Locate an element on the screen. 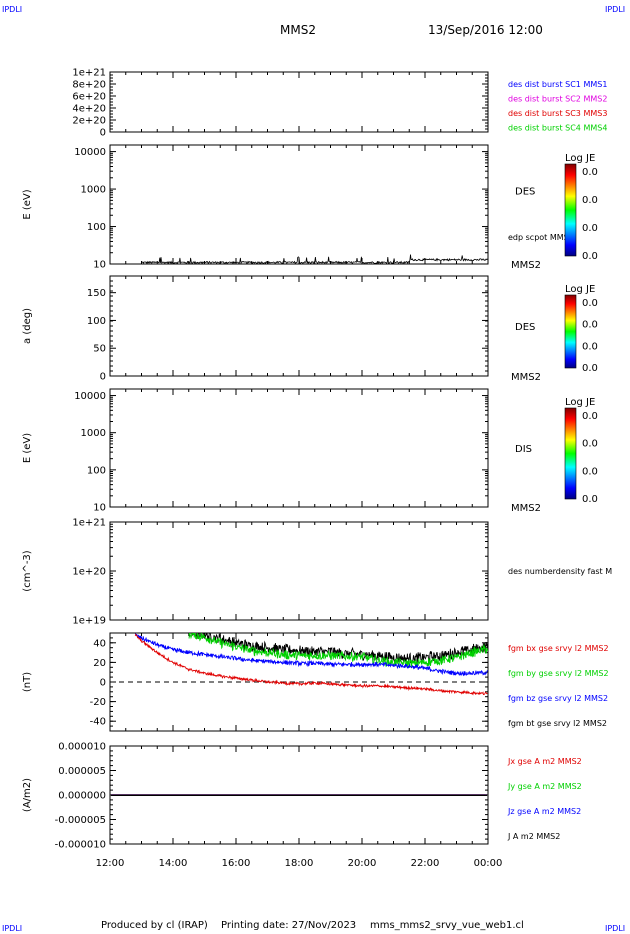 Image resolution: width=630 pixels, height=934 pixels. y-axis-title: E (eV) is located at coordinates (27, 448).